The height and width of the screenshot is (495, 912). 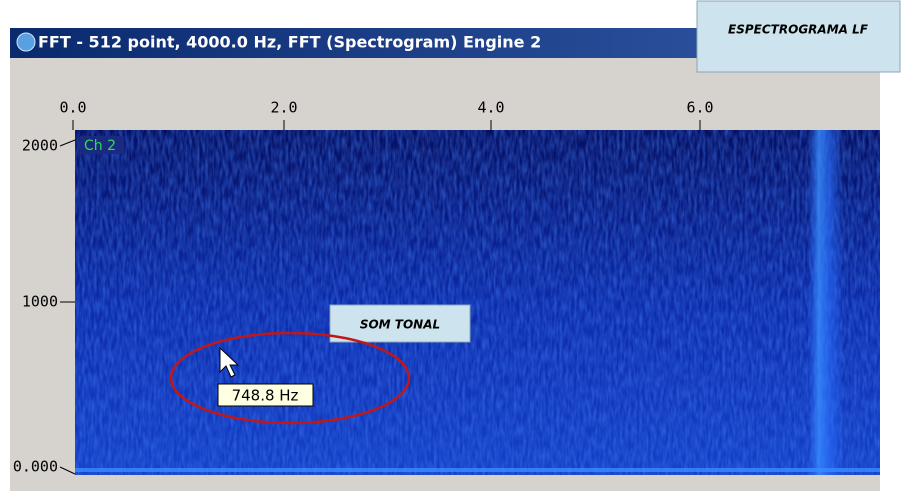 I want to click on callout-text: ESPECTROGRAMA LF, so click(x=798, y=30).